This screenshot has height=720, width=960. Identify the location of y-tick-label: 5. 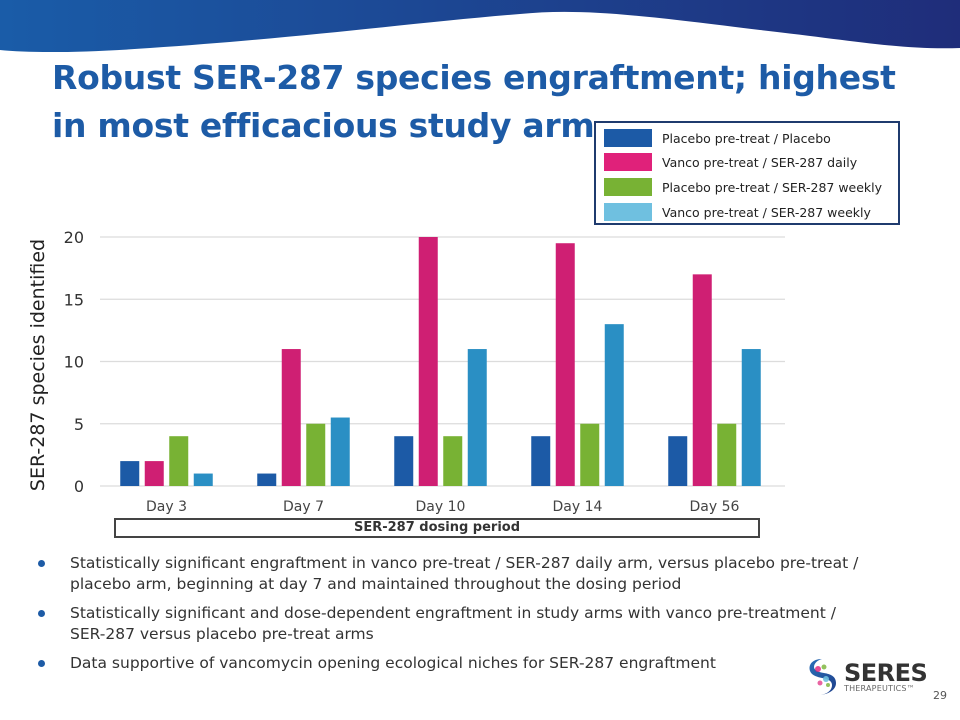
(79, 424).